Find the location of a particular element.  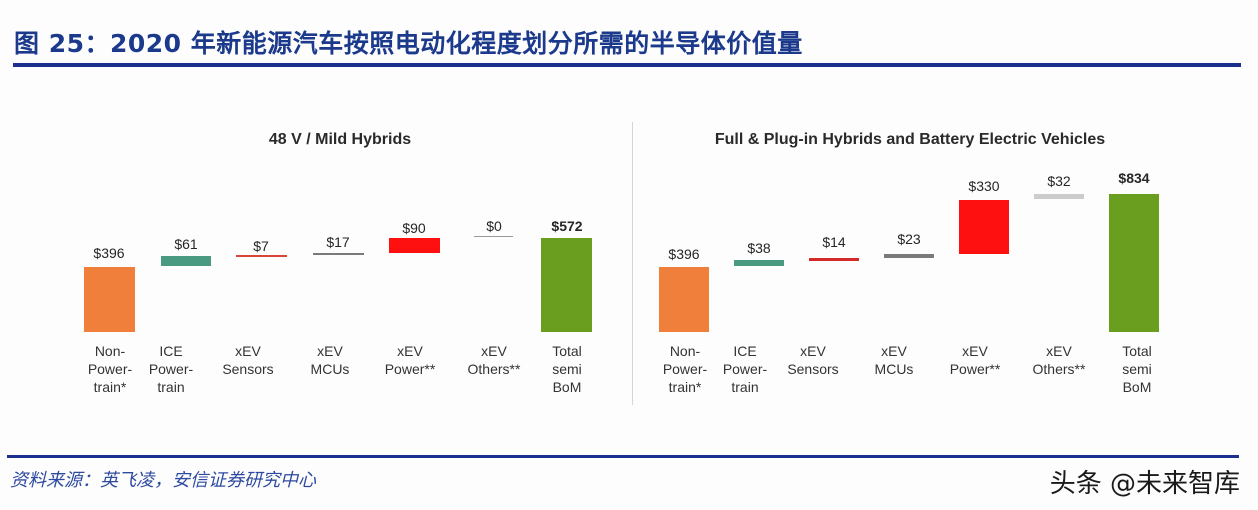

title-rule is located at coordinates (627, 65).